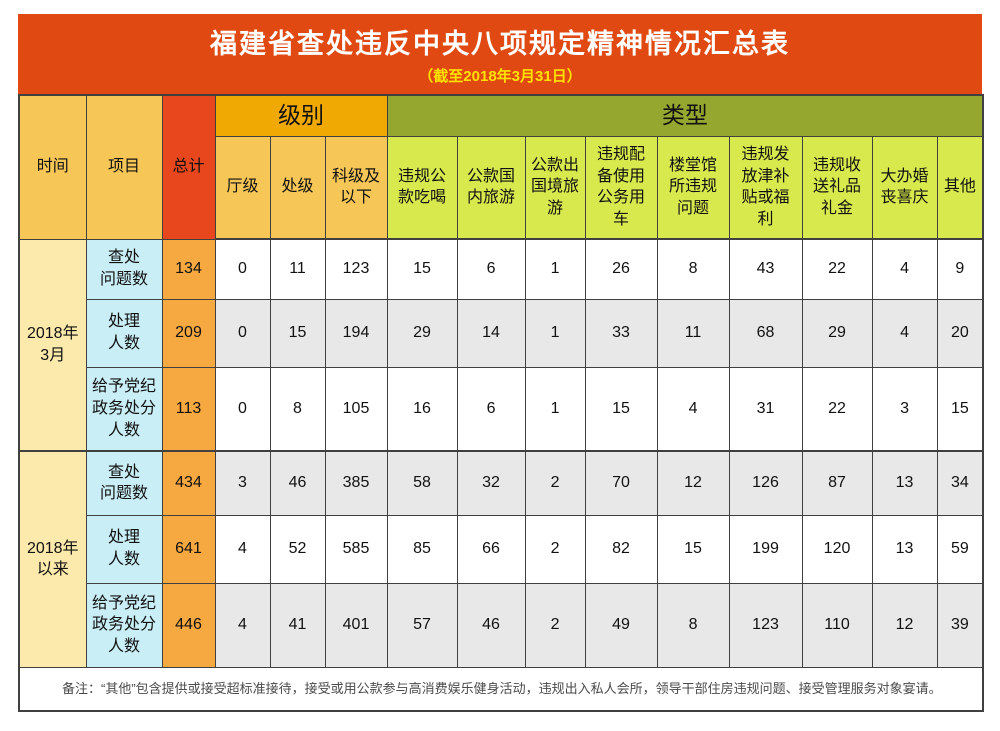 The image size is (1000, 731). I want to click on total-cell: 134, so click(188, 269).